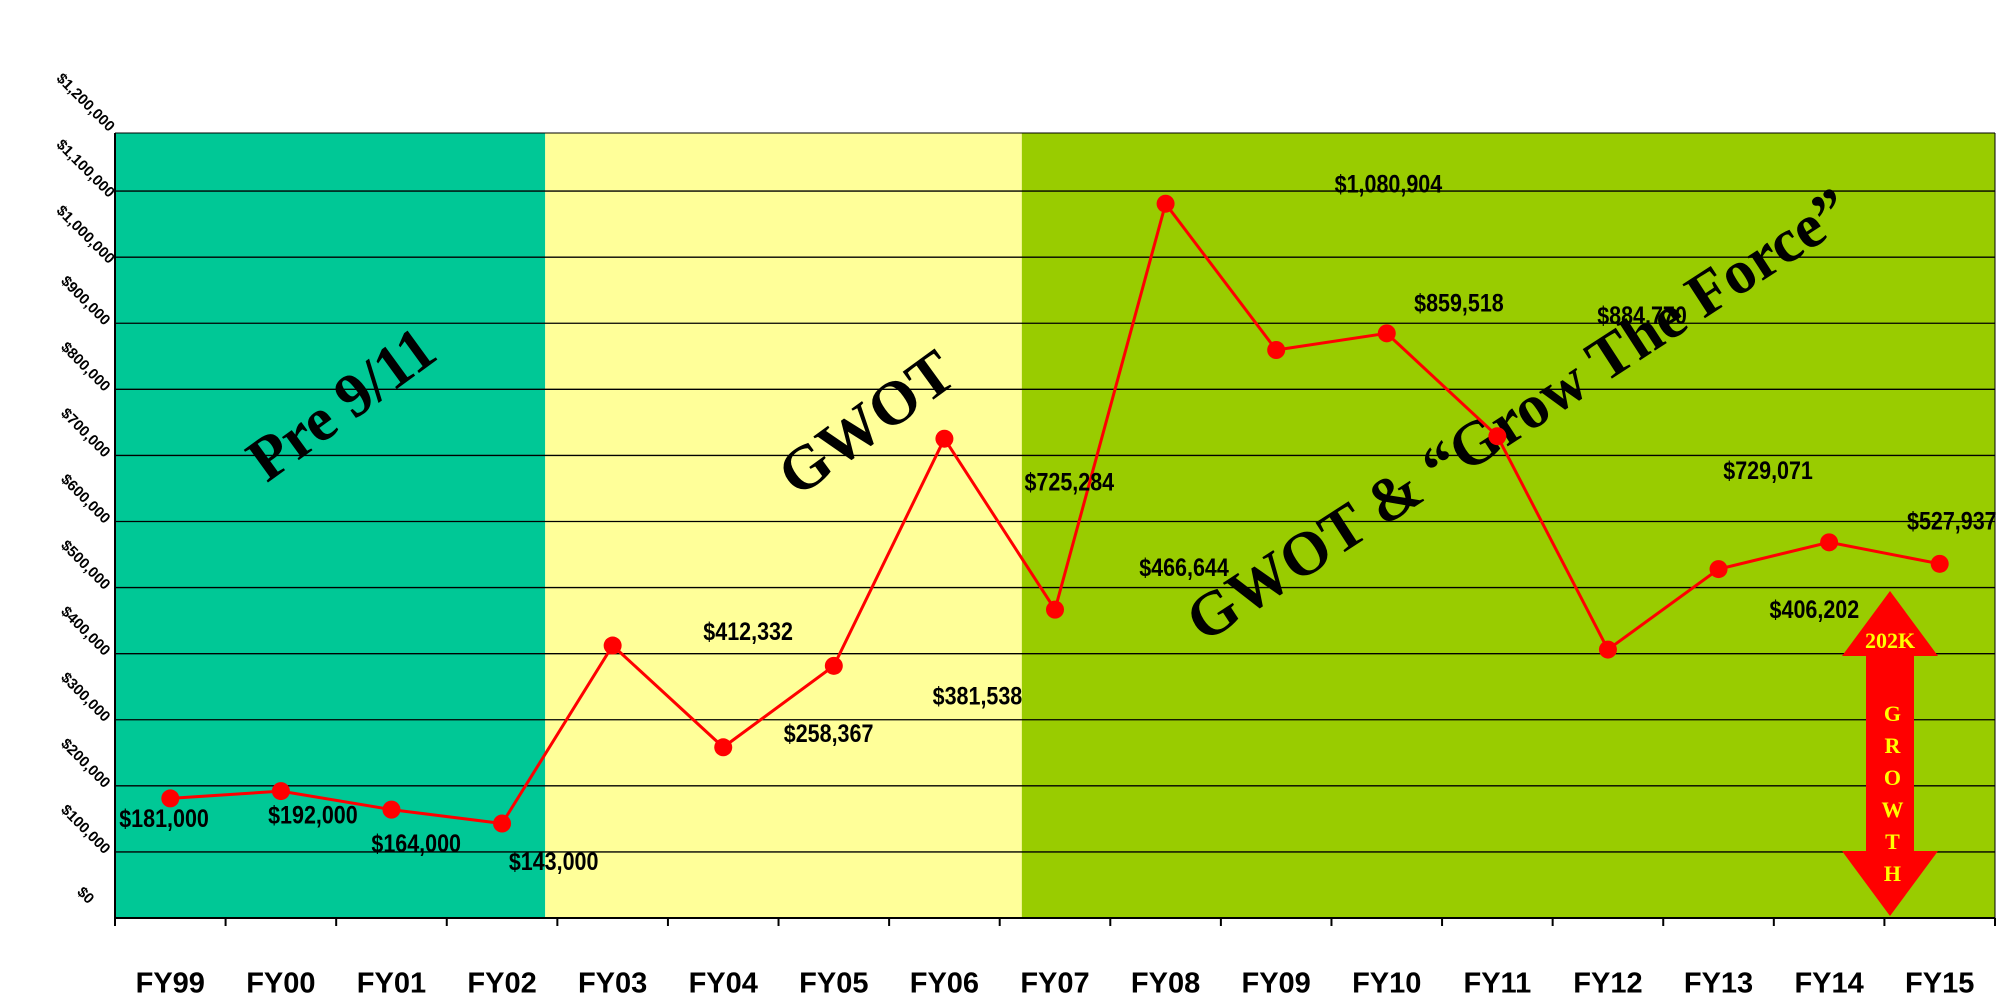 The height and width of the screenshot is (1002, 2005). What do you see at coordinates (1054, 984) in the screenshot?
I see `x-tick-label: FY07` at bounding box center [1054, 984].